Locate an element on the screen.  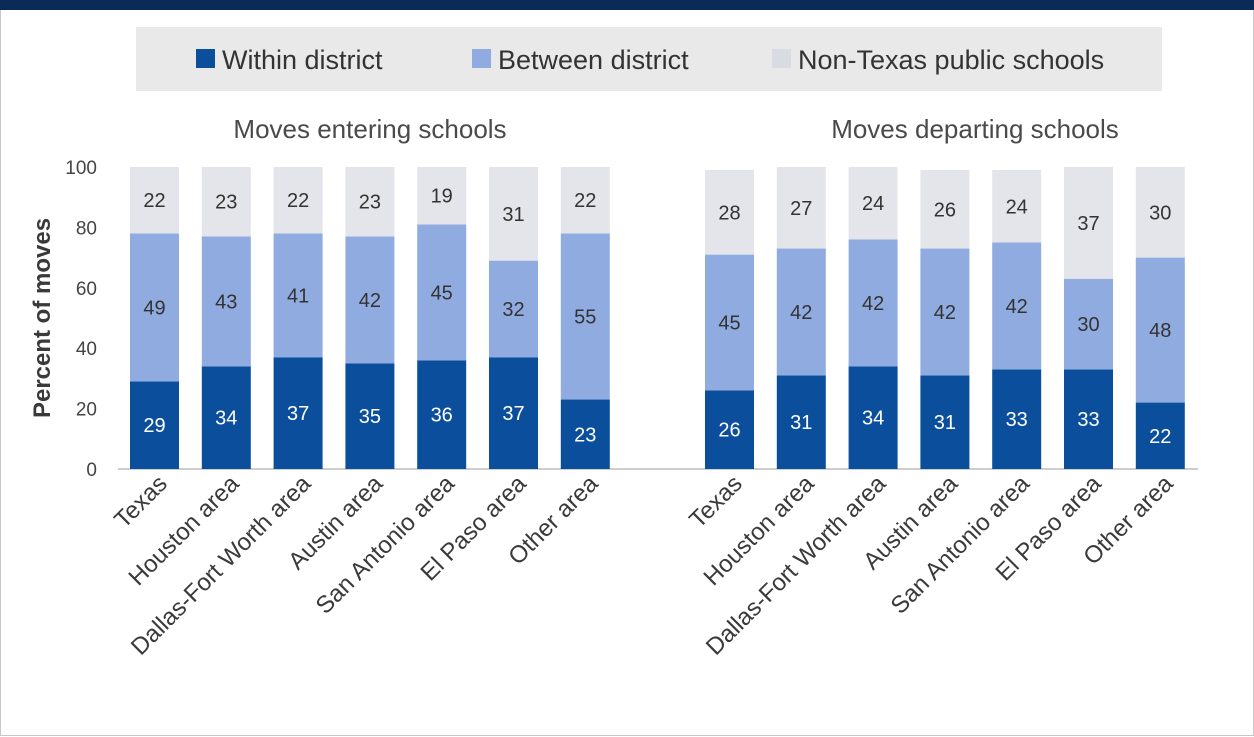
bar-p1-houston-area-between-district is located at coordinates (226, 301).